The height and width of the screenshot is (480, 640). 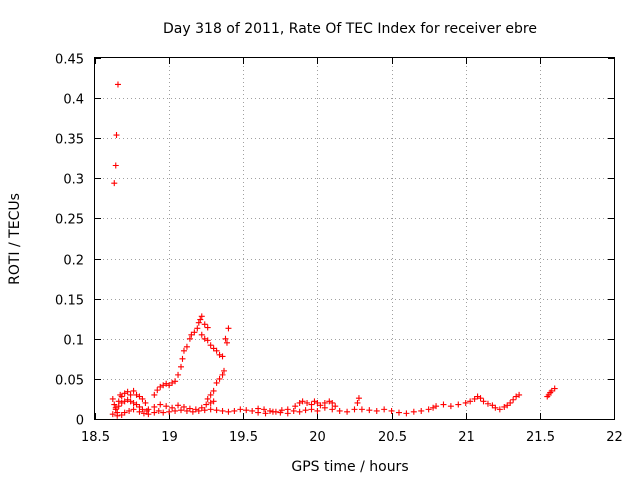 I want to click on x-axis-label: GPS time / hours, so click(x=349, y=467).